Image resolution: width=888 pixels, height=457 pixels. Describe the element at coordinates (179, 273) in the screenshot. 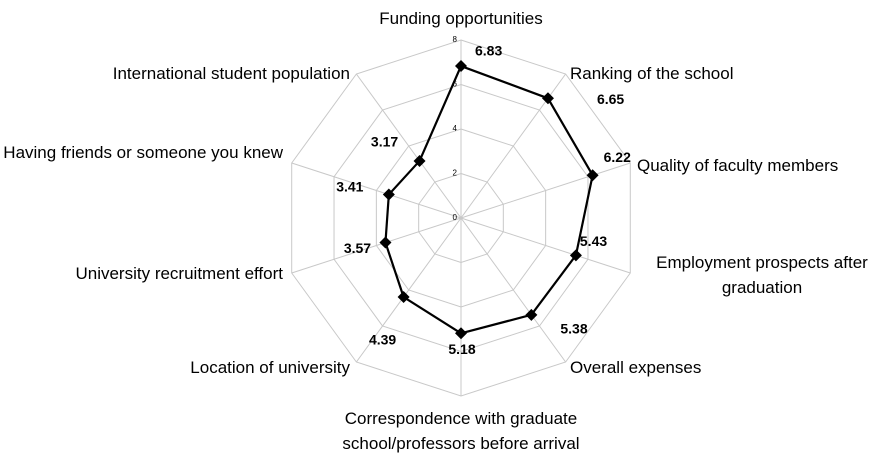

I see `category-label: University recruitment effort` at that location.